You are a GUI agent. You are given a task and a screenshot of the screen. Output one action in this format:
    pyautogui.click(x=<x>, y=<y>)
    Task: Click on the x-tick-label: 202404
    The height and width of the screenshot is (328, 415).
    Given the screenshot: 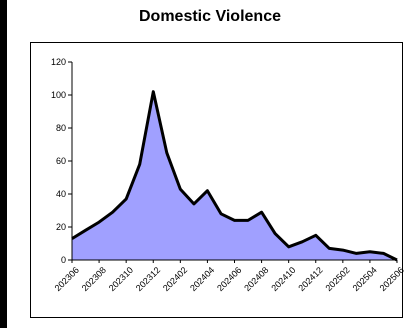 What is the action you would take?
    pyautogui.click(x=202, y=279)
    